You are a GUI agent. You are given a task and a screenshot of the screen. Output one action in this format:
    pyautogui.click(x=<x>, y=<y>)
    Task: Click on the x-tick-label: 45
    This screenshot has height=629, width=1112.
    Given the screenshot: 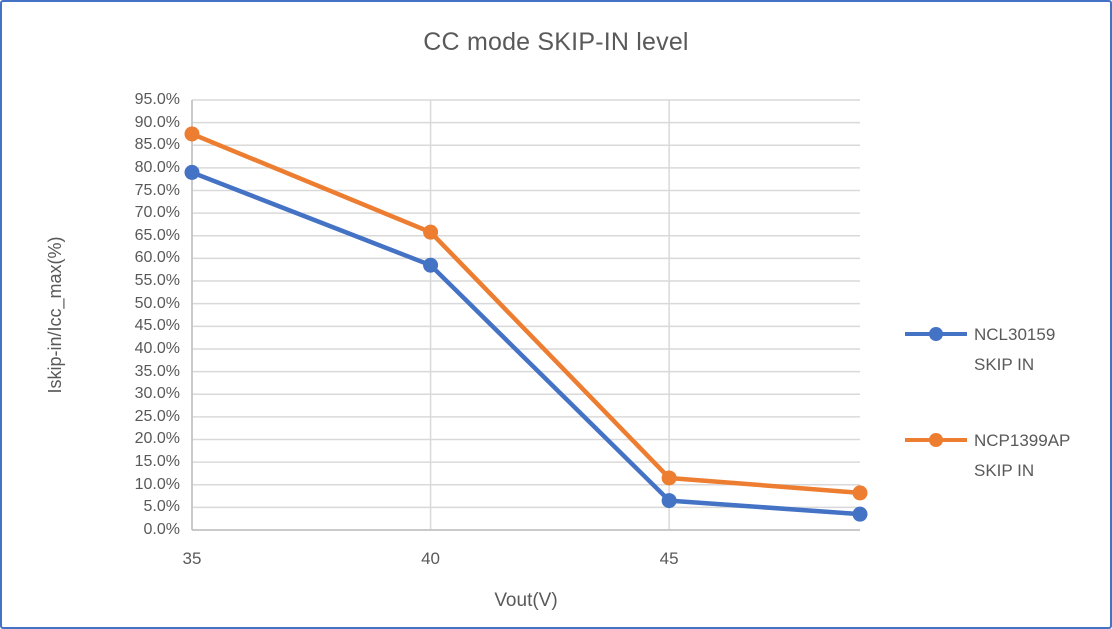 What is the action you would take?
    pyautogui.click(x=669, y=558)
    